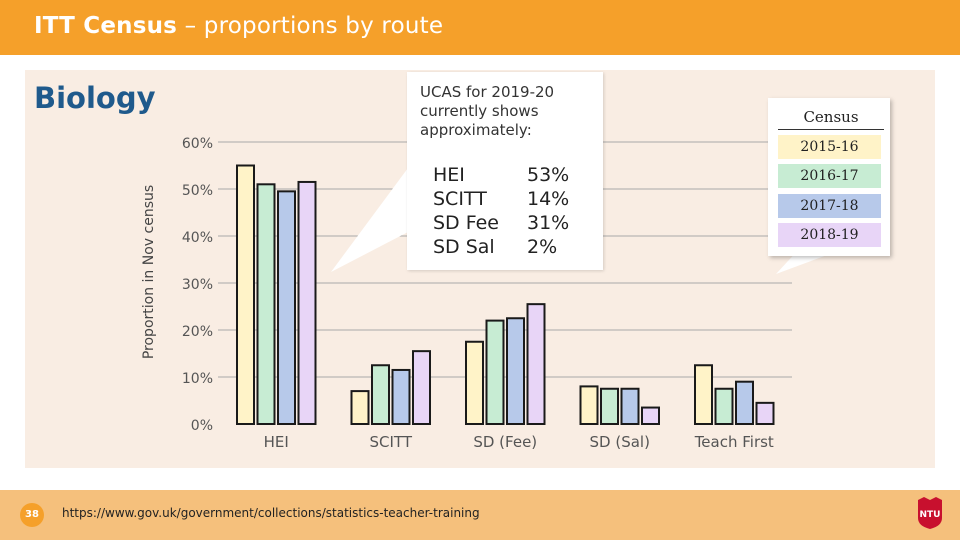 This screenshot has height=540, width=960. What do you see at coordinates (239, 26) in the screenshot?
I see `slide-title: ITT Census – proportions by route` at bounding box center [239, 26].